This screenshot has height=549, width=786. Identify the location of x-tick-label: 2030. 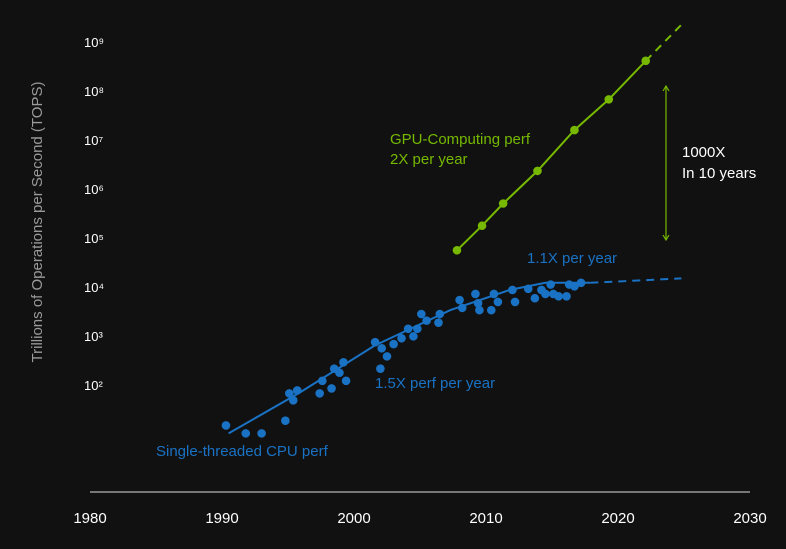
(749, 518).